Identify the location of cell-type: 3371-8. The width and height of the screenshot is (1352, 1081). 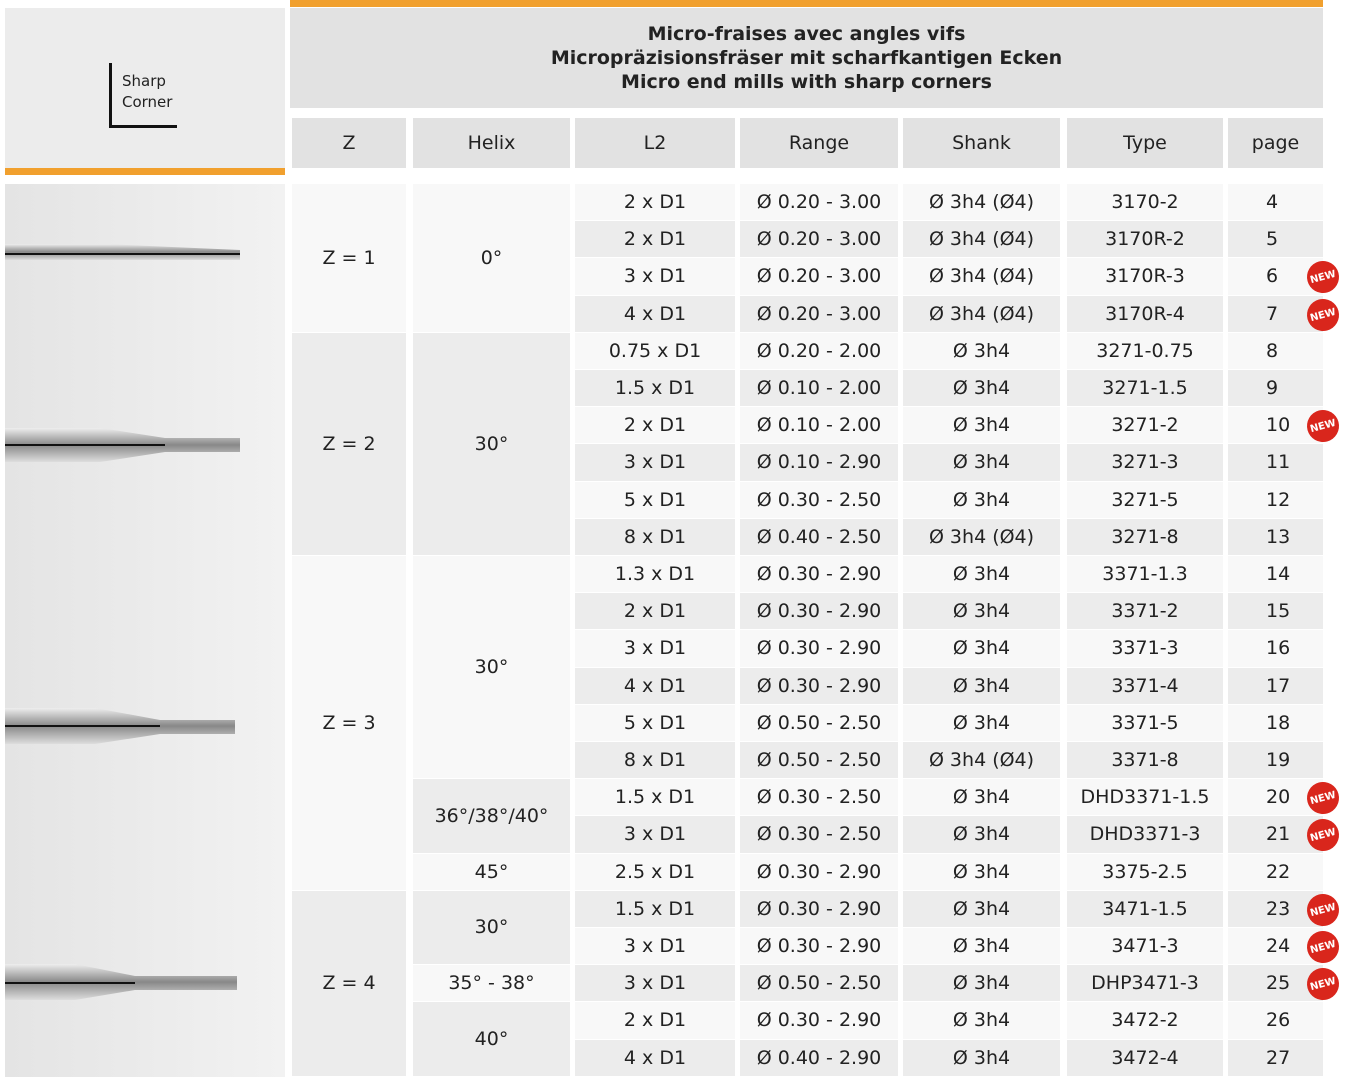
(1145, 760).